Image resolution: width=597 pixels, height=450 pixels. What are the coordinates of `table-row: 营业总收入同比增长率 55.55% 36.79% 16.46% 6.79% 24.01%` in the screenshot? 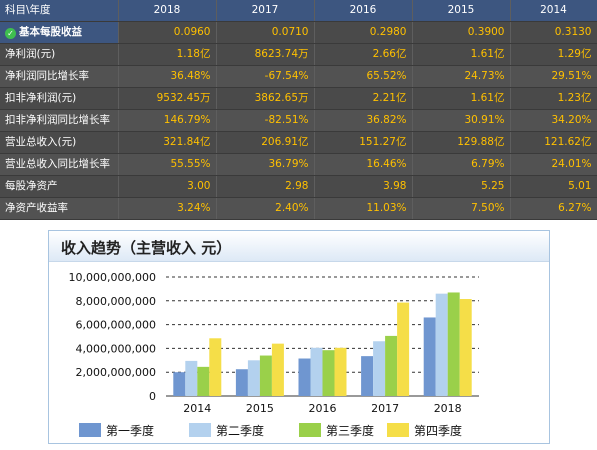 It's located at (298, 164).